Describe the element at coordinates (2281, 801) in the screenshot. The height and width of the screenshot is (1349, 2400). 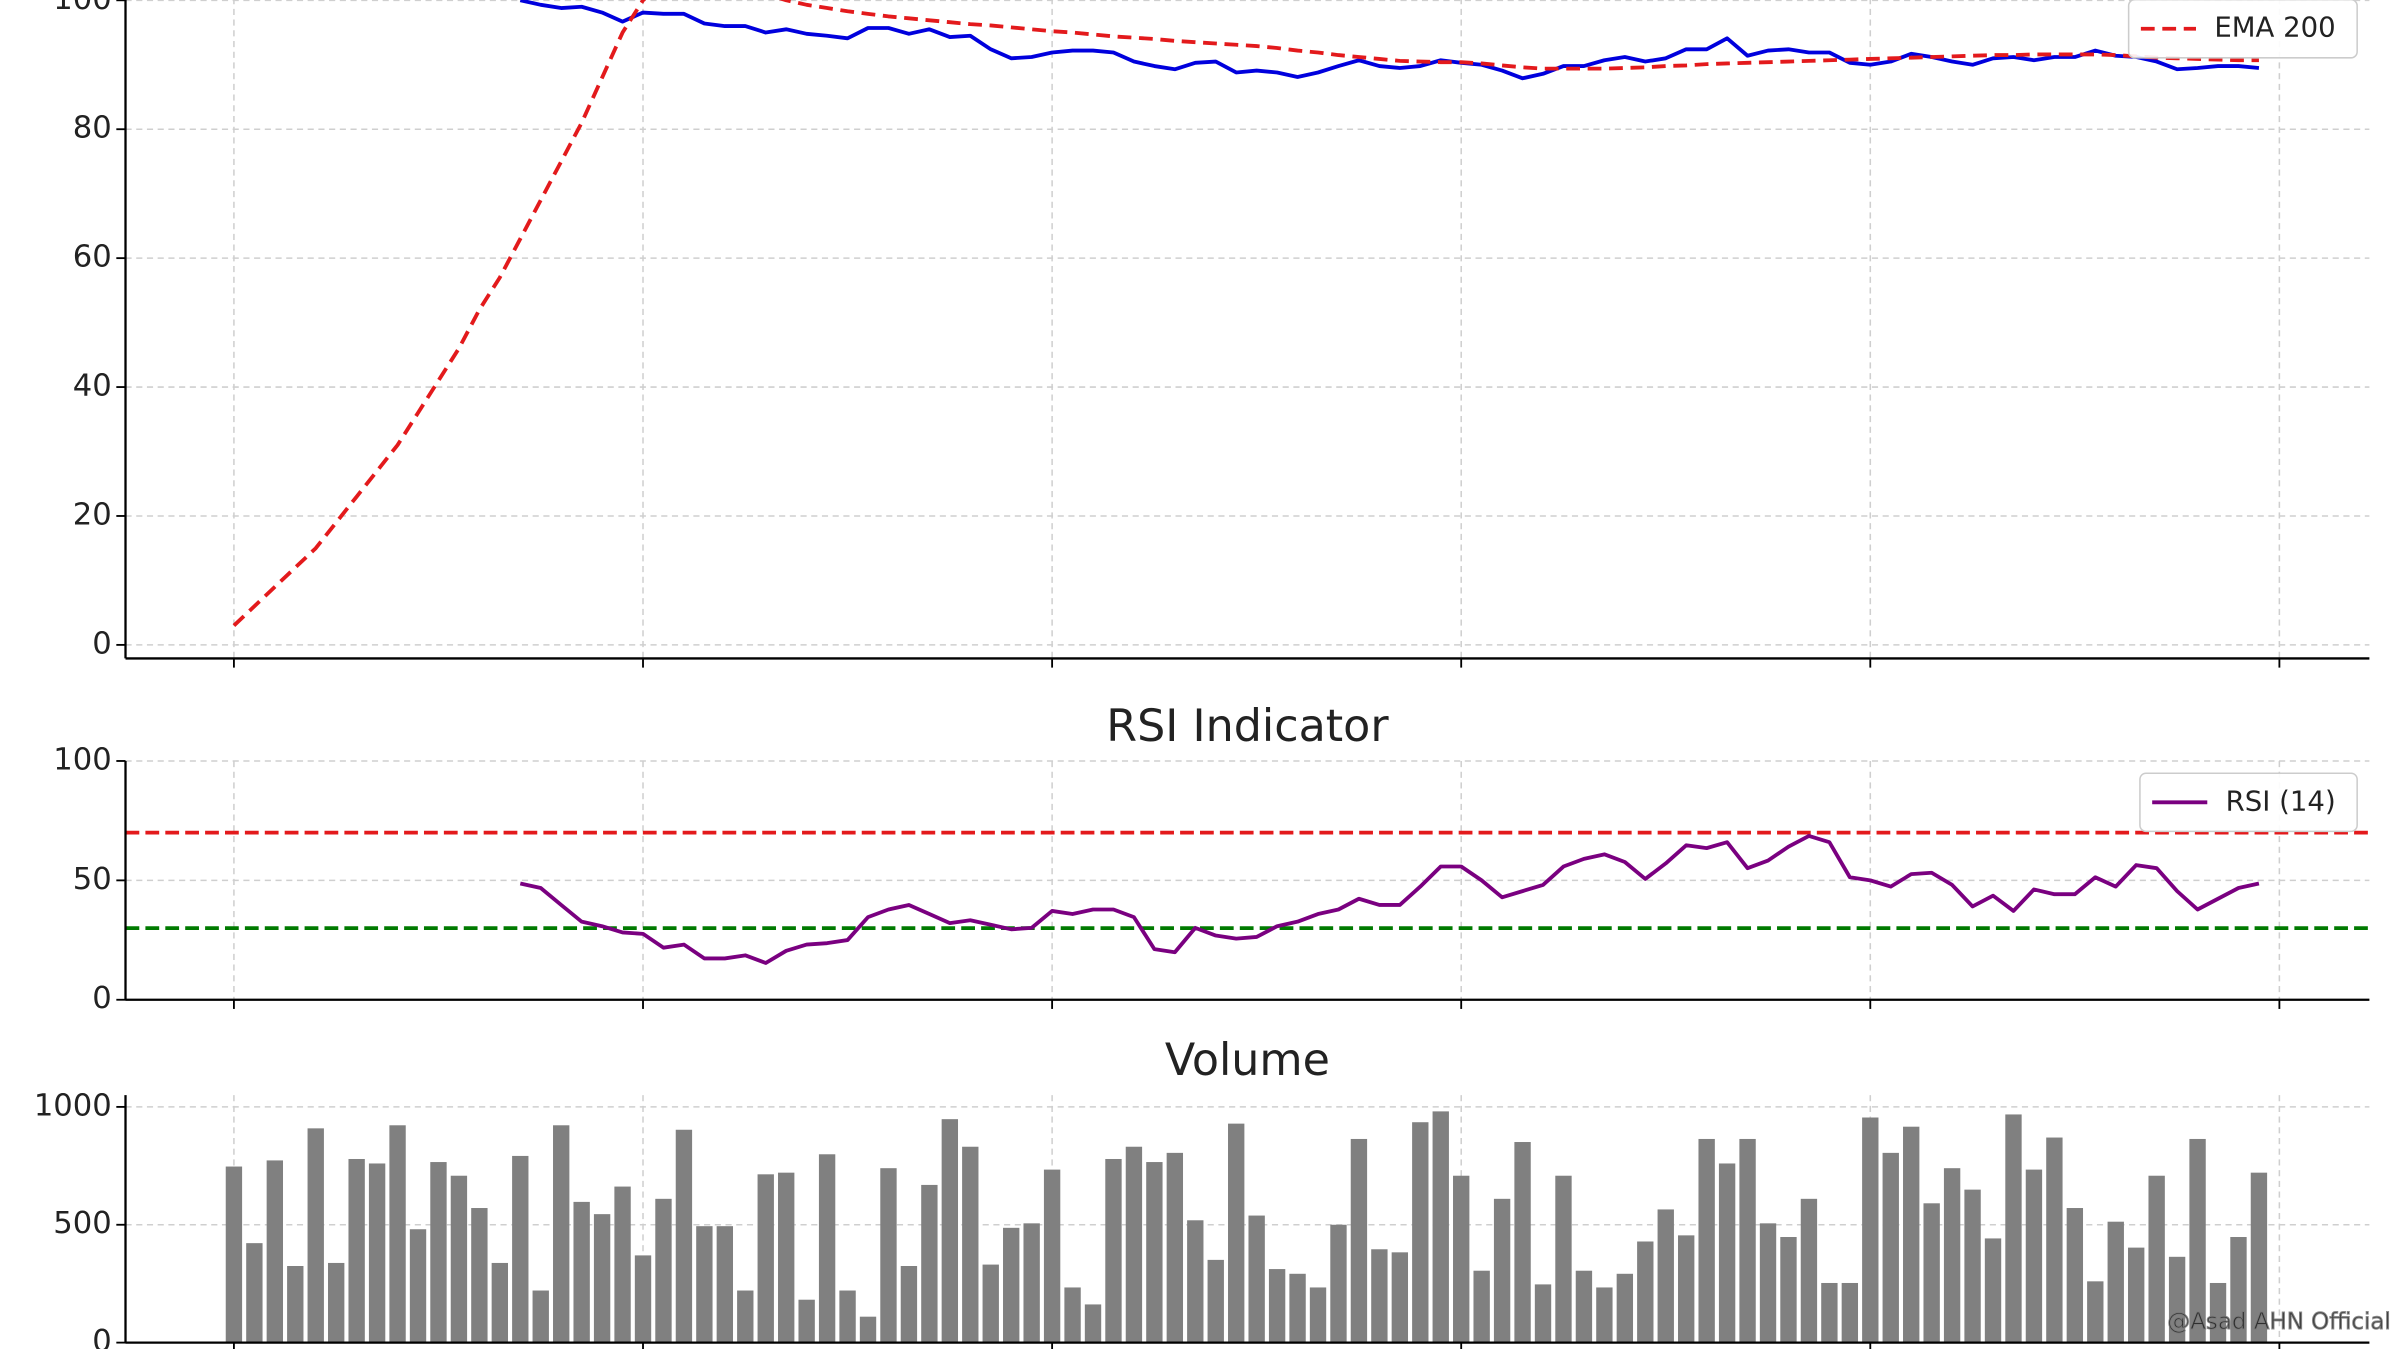
I see `legend-label: RSI (14)` at that location.